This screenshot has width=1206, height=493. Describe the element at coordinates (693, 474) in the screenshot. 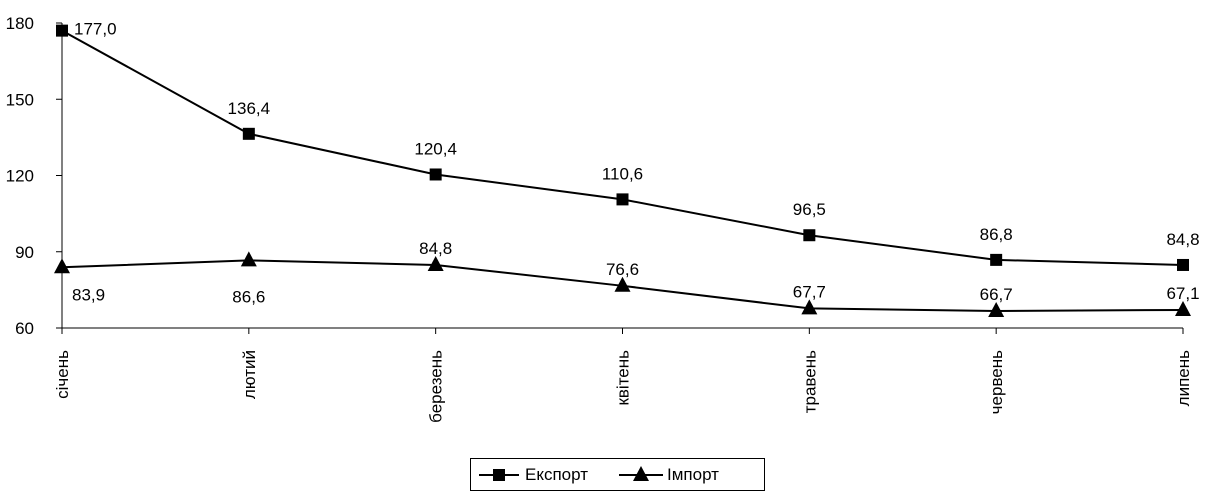

I see `legend-import-label: Імпорт` at that location.